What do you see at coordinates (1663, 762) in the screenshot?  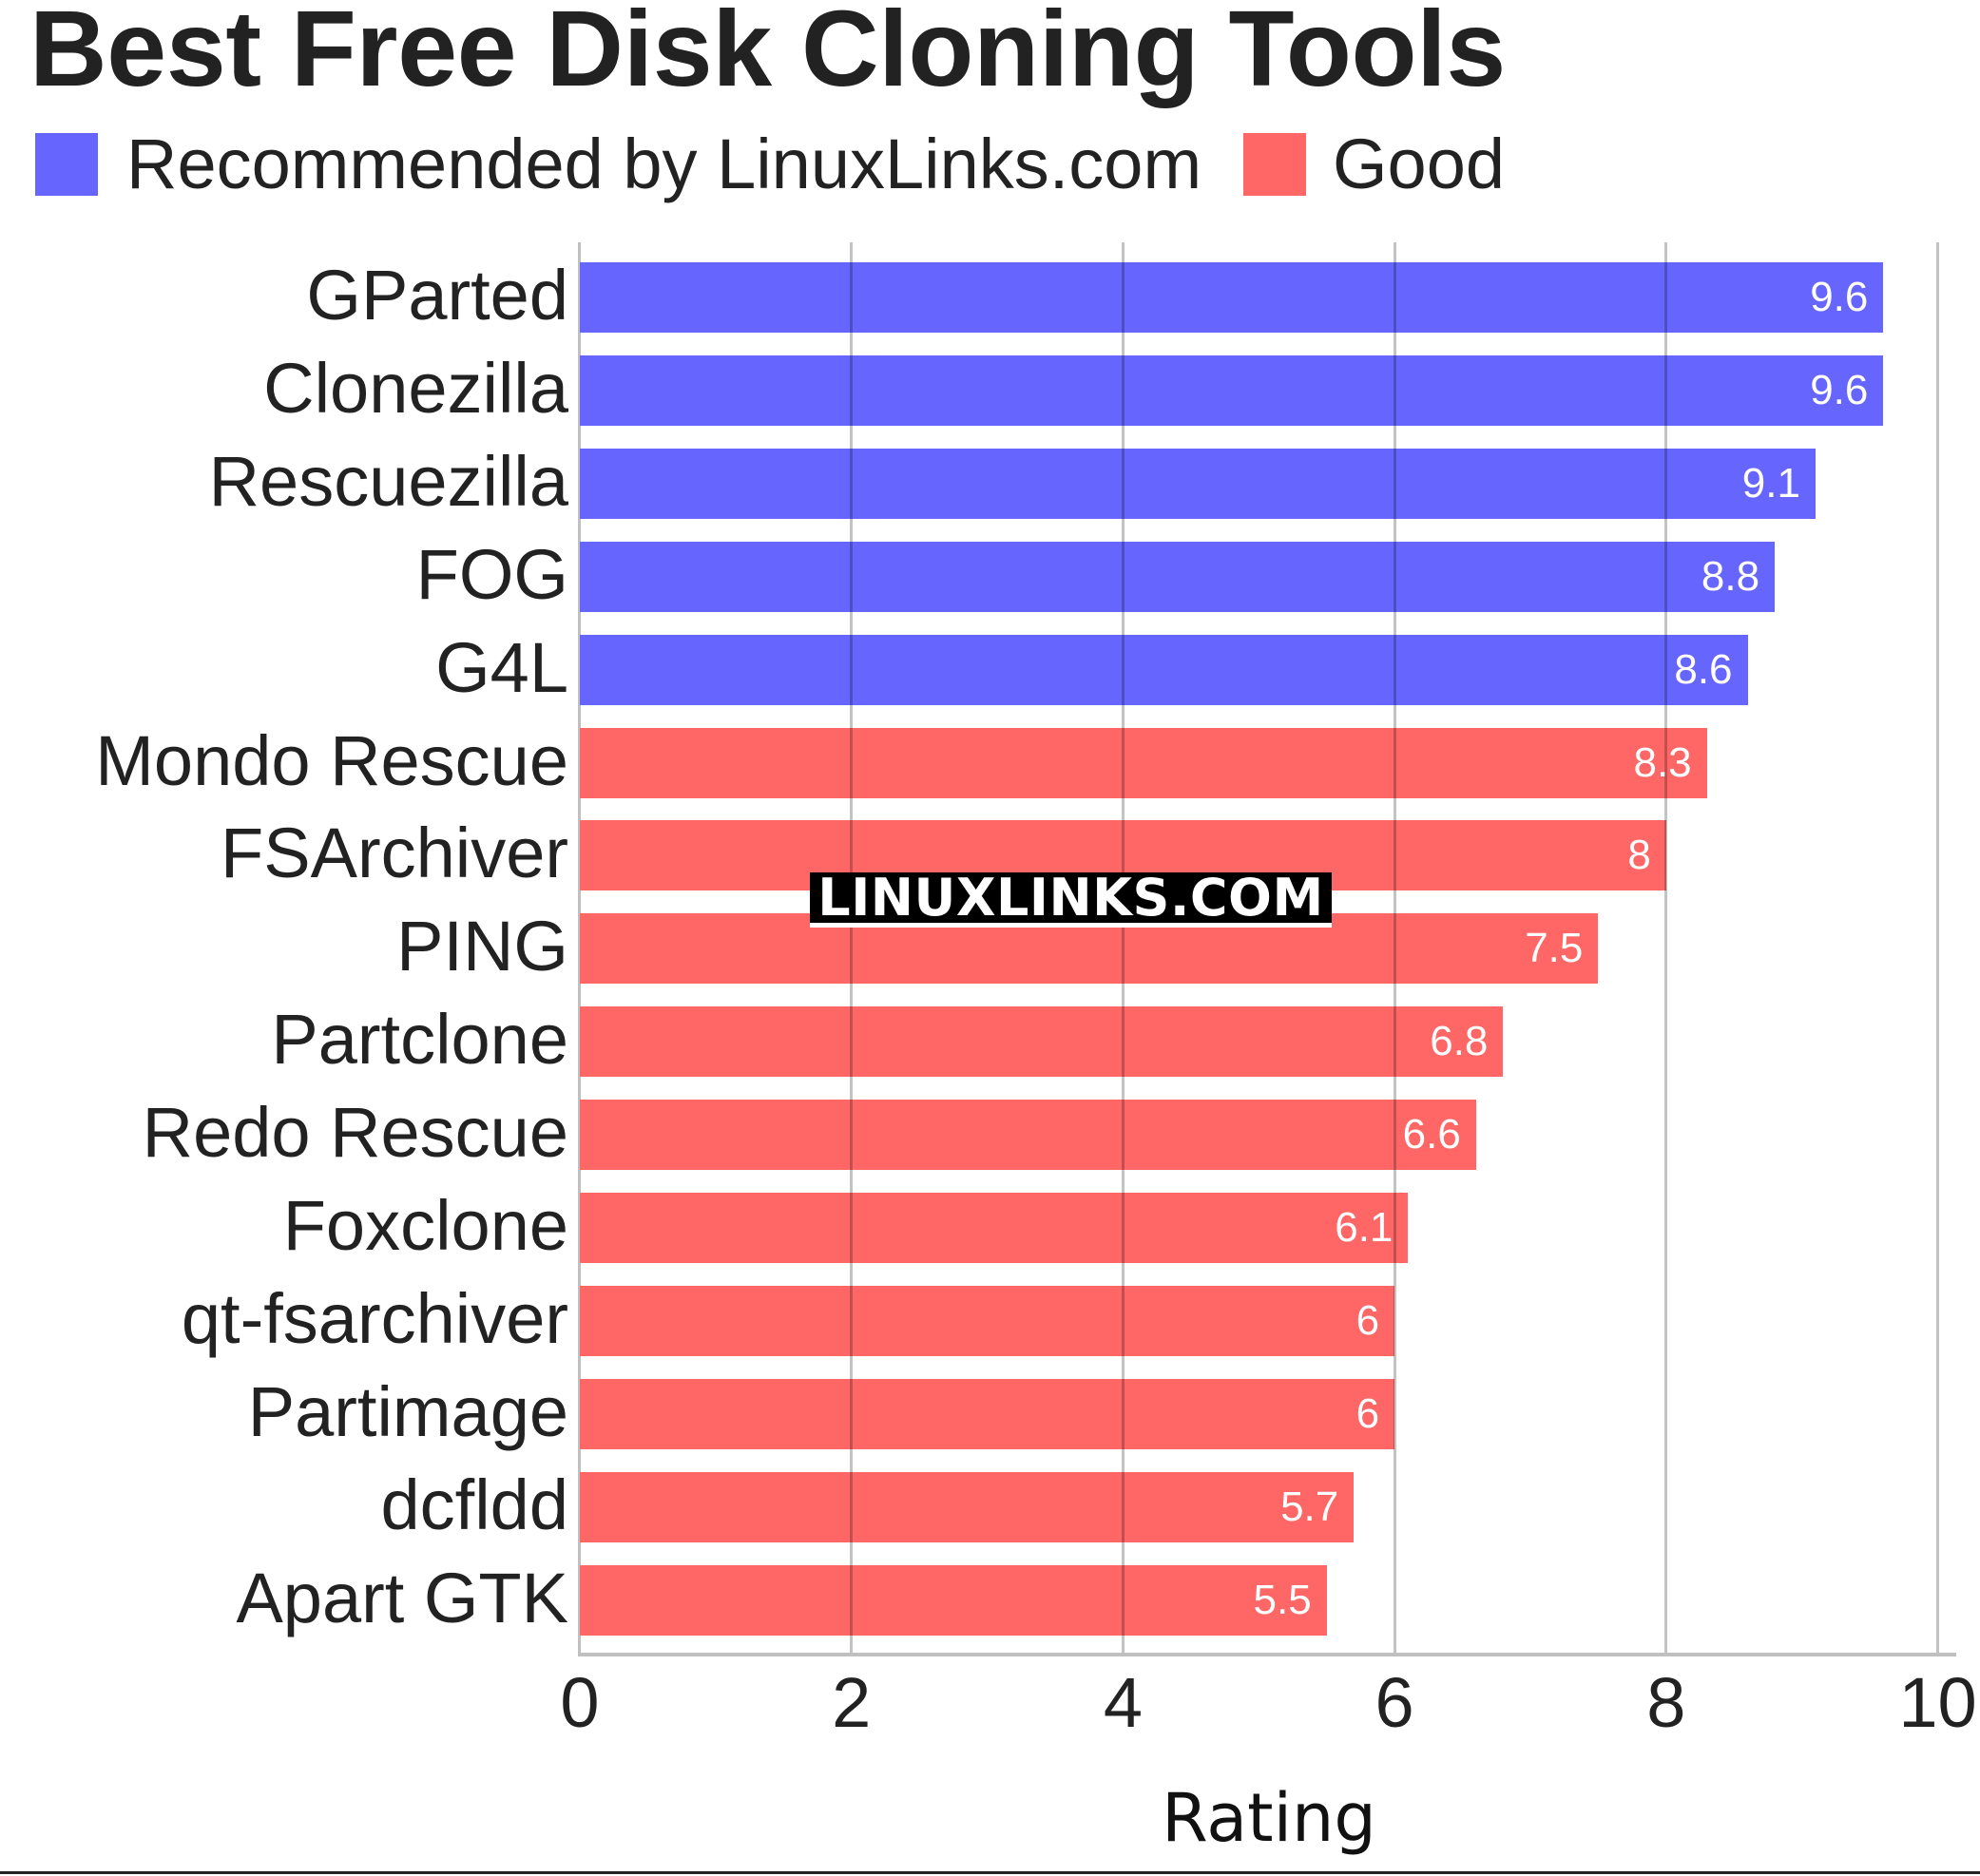 I see `bar-value-label: 8.3` at bounding box center [1663, 762].